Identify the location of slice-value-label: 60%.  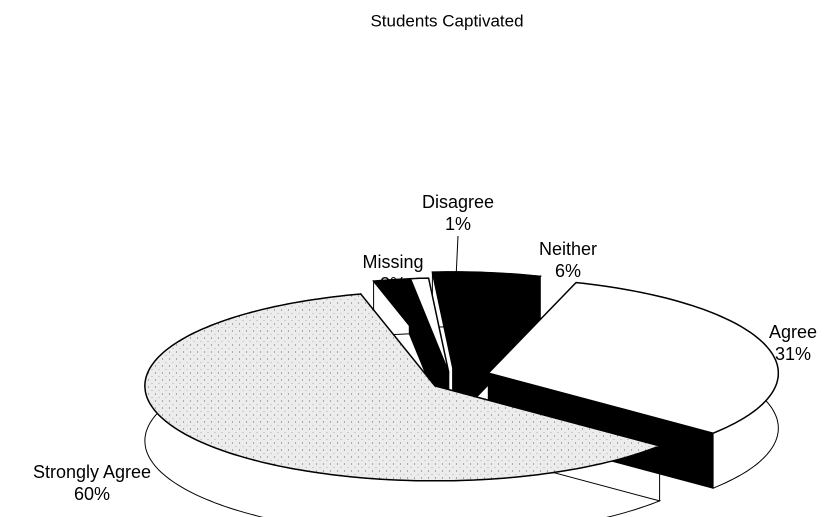
(92, 494).